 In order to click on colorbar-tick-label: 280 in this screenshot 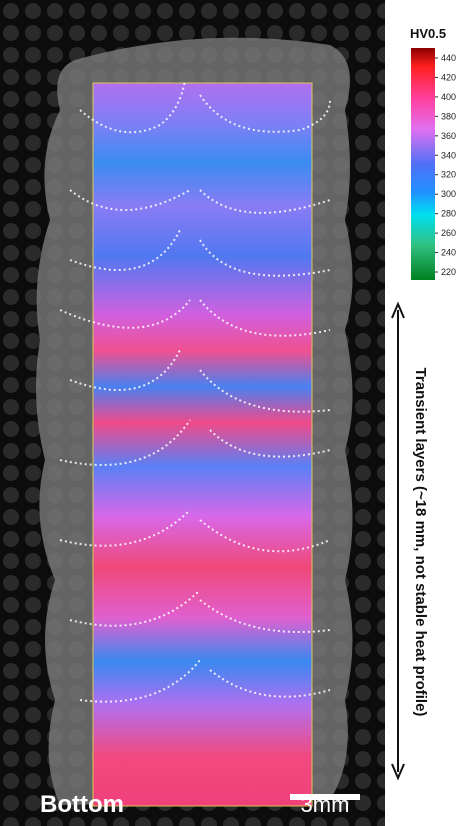, I will do `click(448, 214)`.